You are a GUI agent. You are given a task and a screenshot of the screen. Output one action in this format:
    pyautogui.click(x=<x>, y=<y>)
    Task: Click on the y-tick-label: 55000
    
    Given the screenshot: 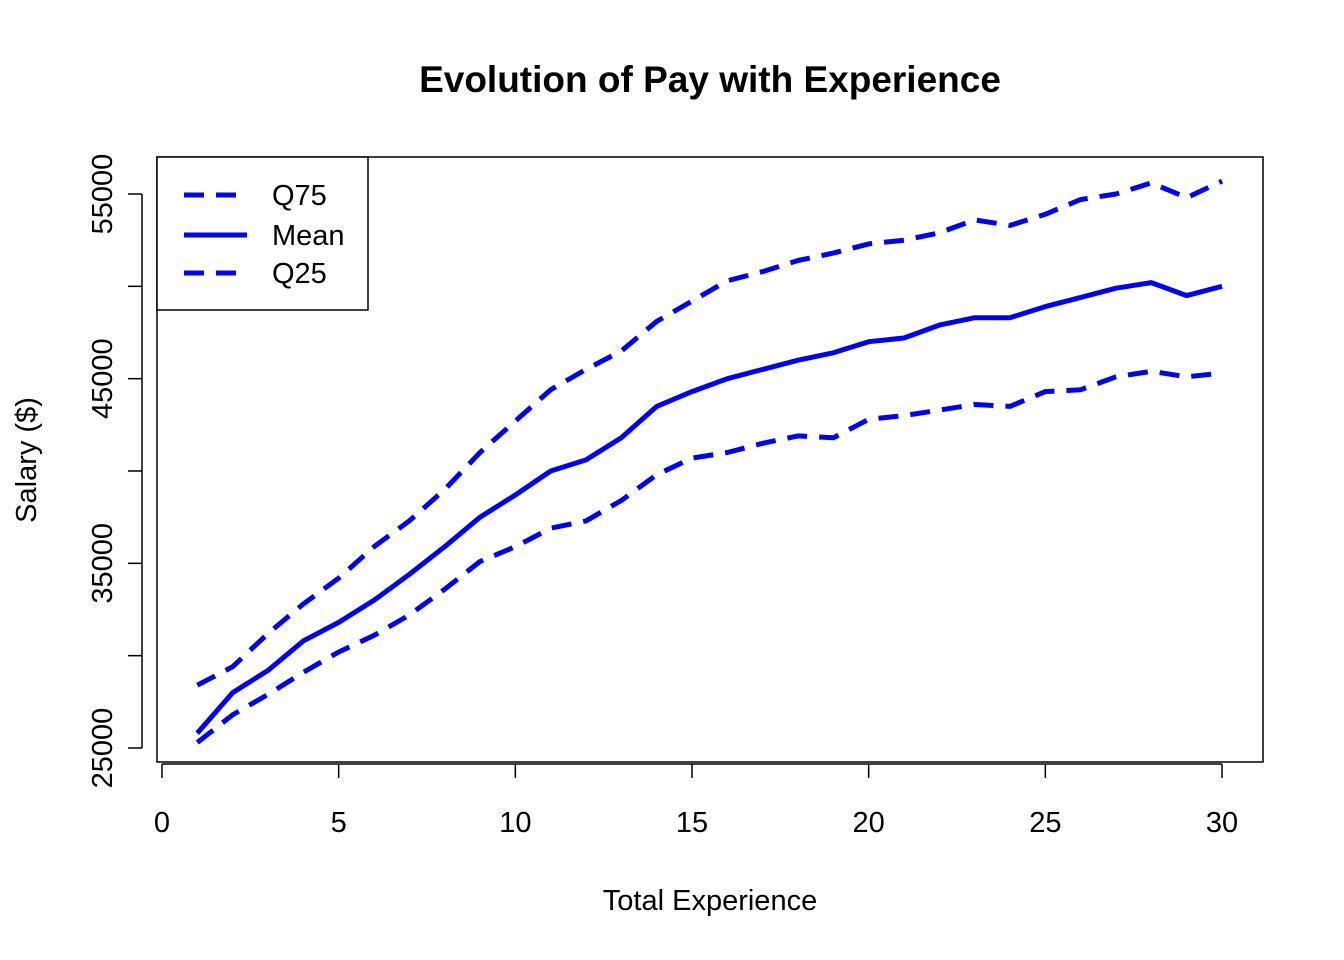 What is the action you would take?
    pyautogui.click(x=103, y=194)
    